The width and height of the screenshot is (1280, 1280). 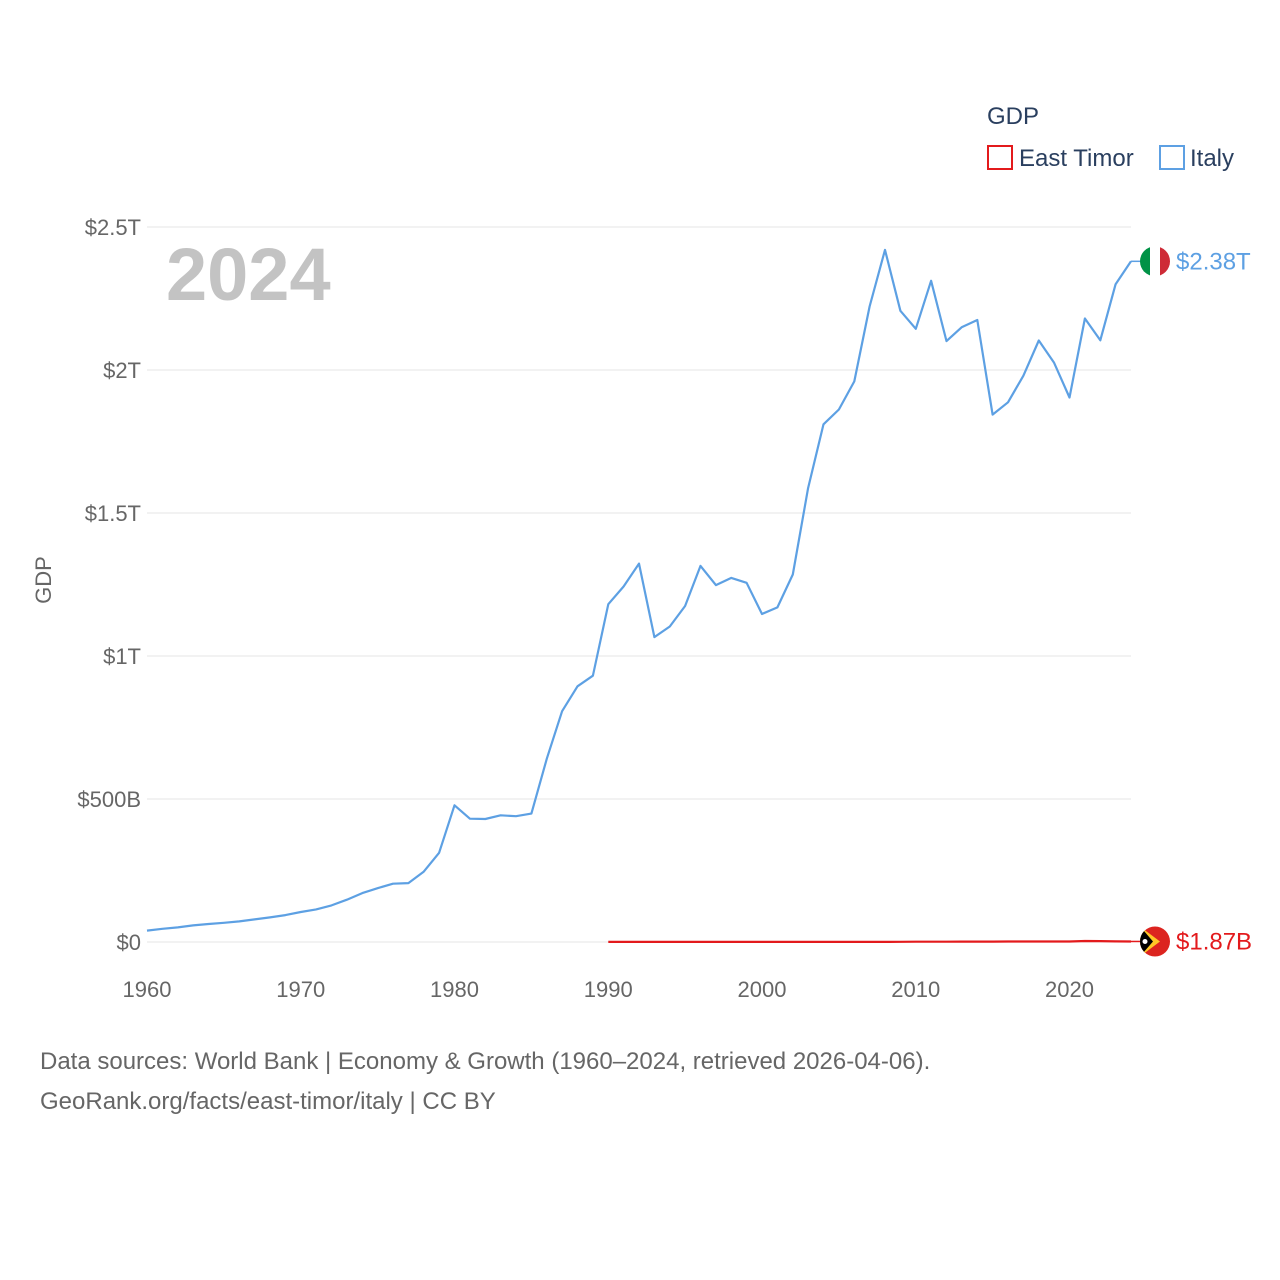 What do you see at coordinates (1076, 158) in the screenshot?
I see `legend-label-east-timor: East Timor` at bounding box center [1076, 158].